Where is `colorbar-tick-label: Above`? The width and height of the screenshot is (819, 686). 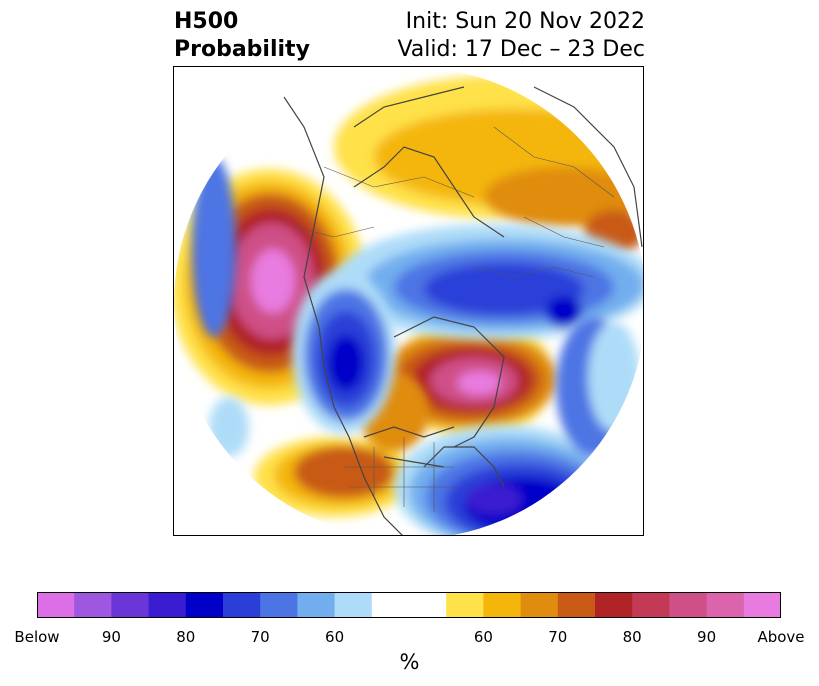 colorbar-tick-label: Above is located at coordinates (781, 637).